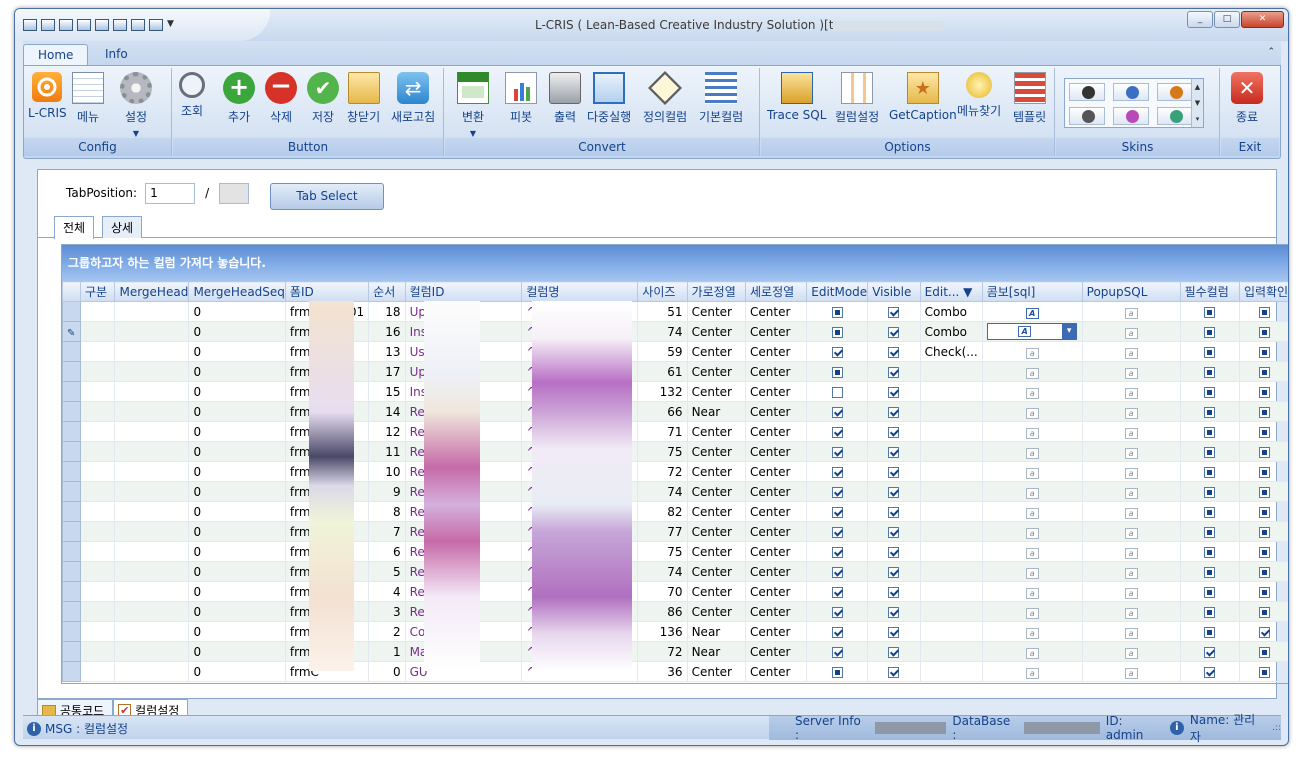 Image resolution: width=1300 pixels, height=762 pixels. I want to click on skin-orange, so click(1175, 92).